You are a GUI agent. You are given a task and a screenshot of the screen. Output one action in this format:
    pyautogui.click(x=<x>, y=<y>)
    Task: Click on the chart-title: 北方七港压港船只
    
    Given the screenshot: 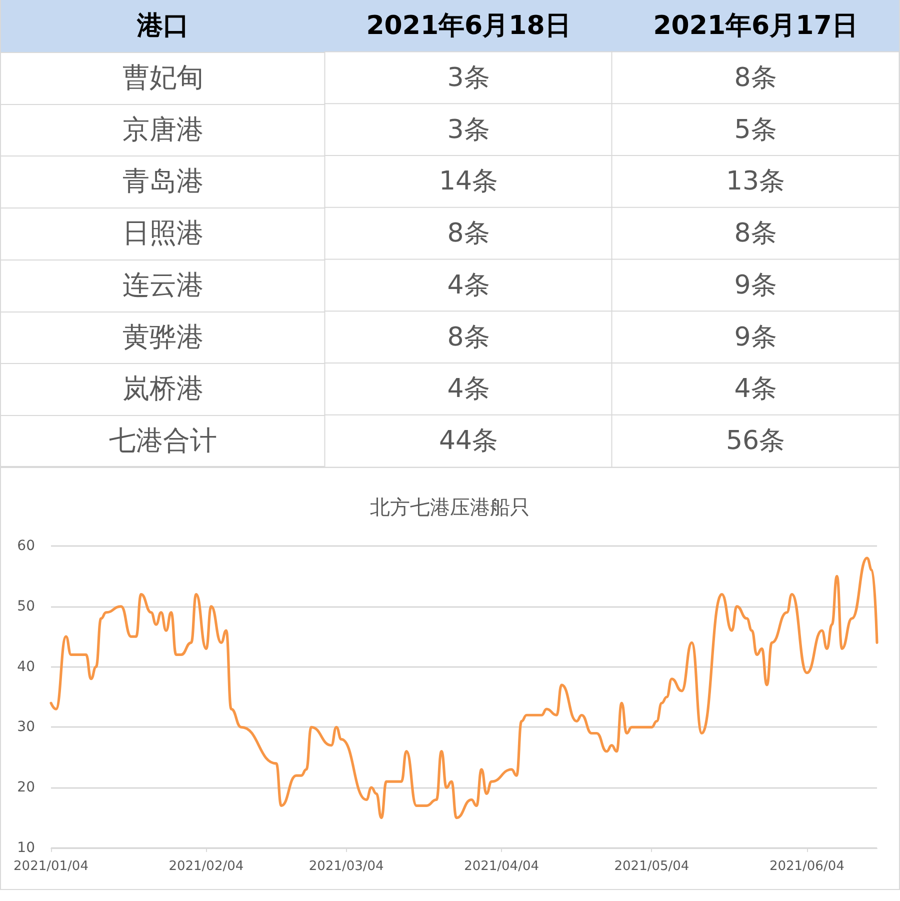 What is the action you would take?
    pyautogui.click(x=450, y=507)
    